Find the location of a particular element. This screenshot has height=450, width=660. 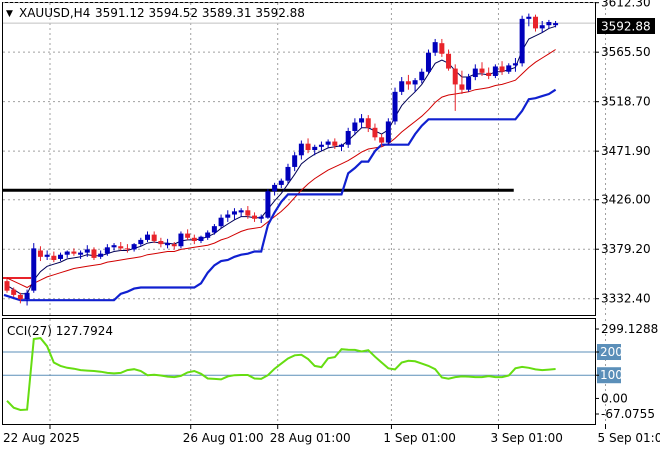

cci-level-label: 100 is located at coordinates (611, 375).